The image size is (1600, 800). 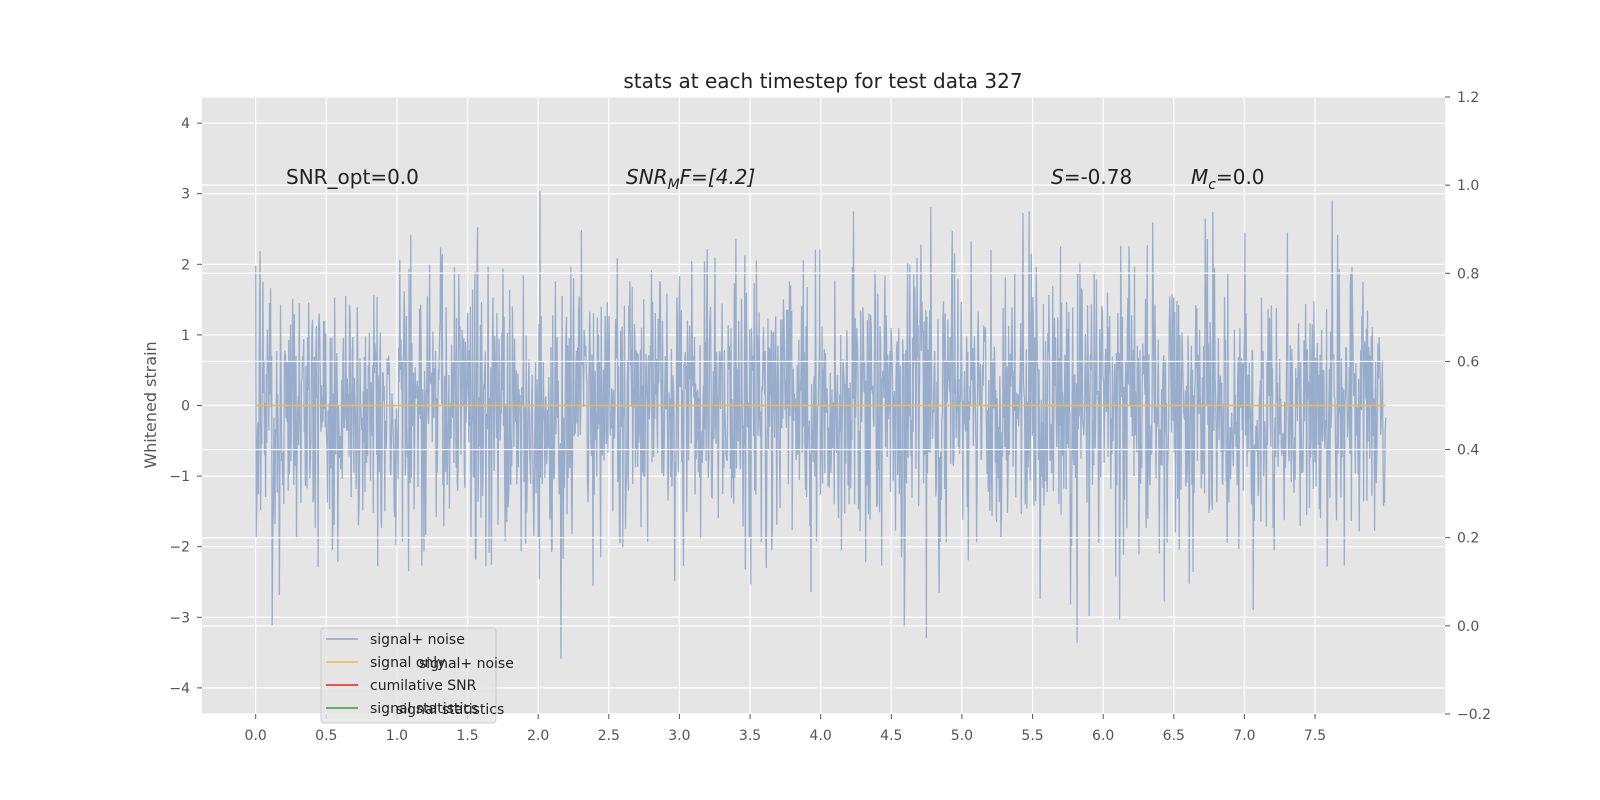 I want to click on right-axis-tick-label: −0.2, so click(x=1474, y=715).